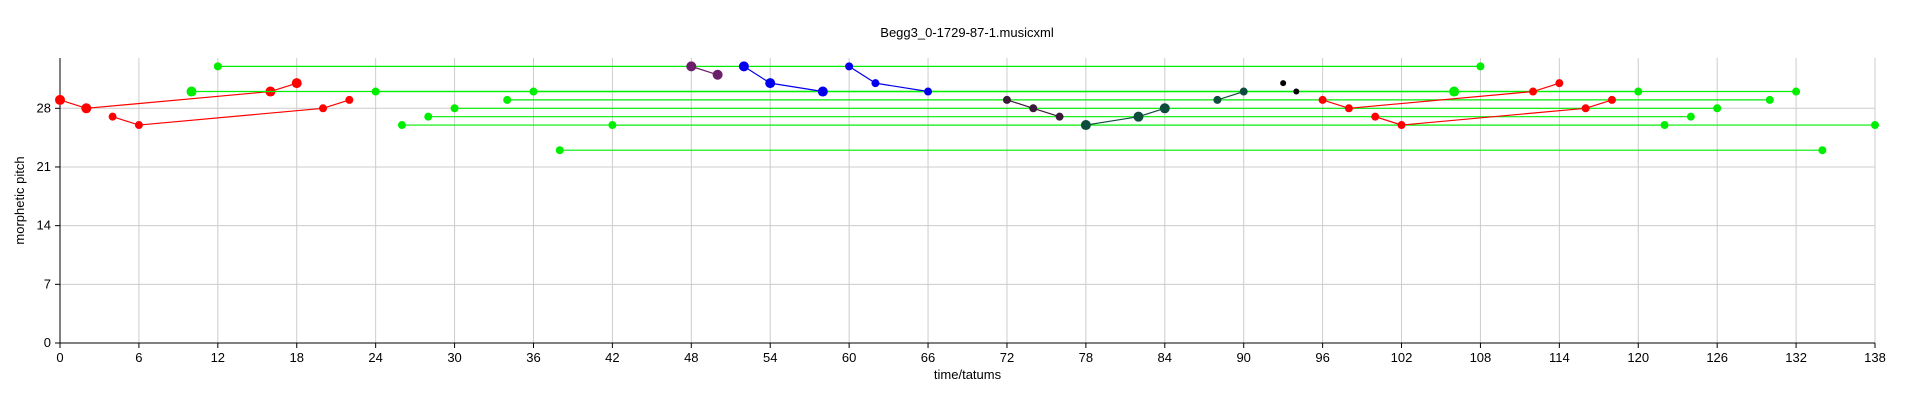 The height and width of the screenshot is (401, 1920). I want to click on x-tick-label: 54, so click(770, 357).